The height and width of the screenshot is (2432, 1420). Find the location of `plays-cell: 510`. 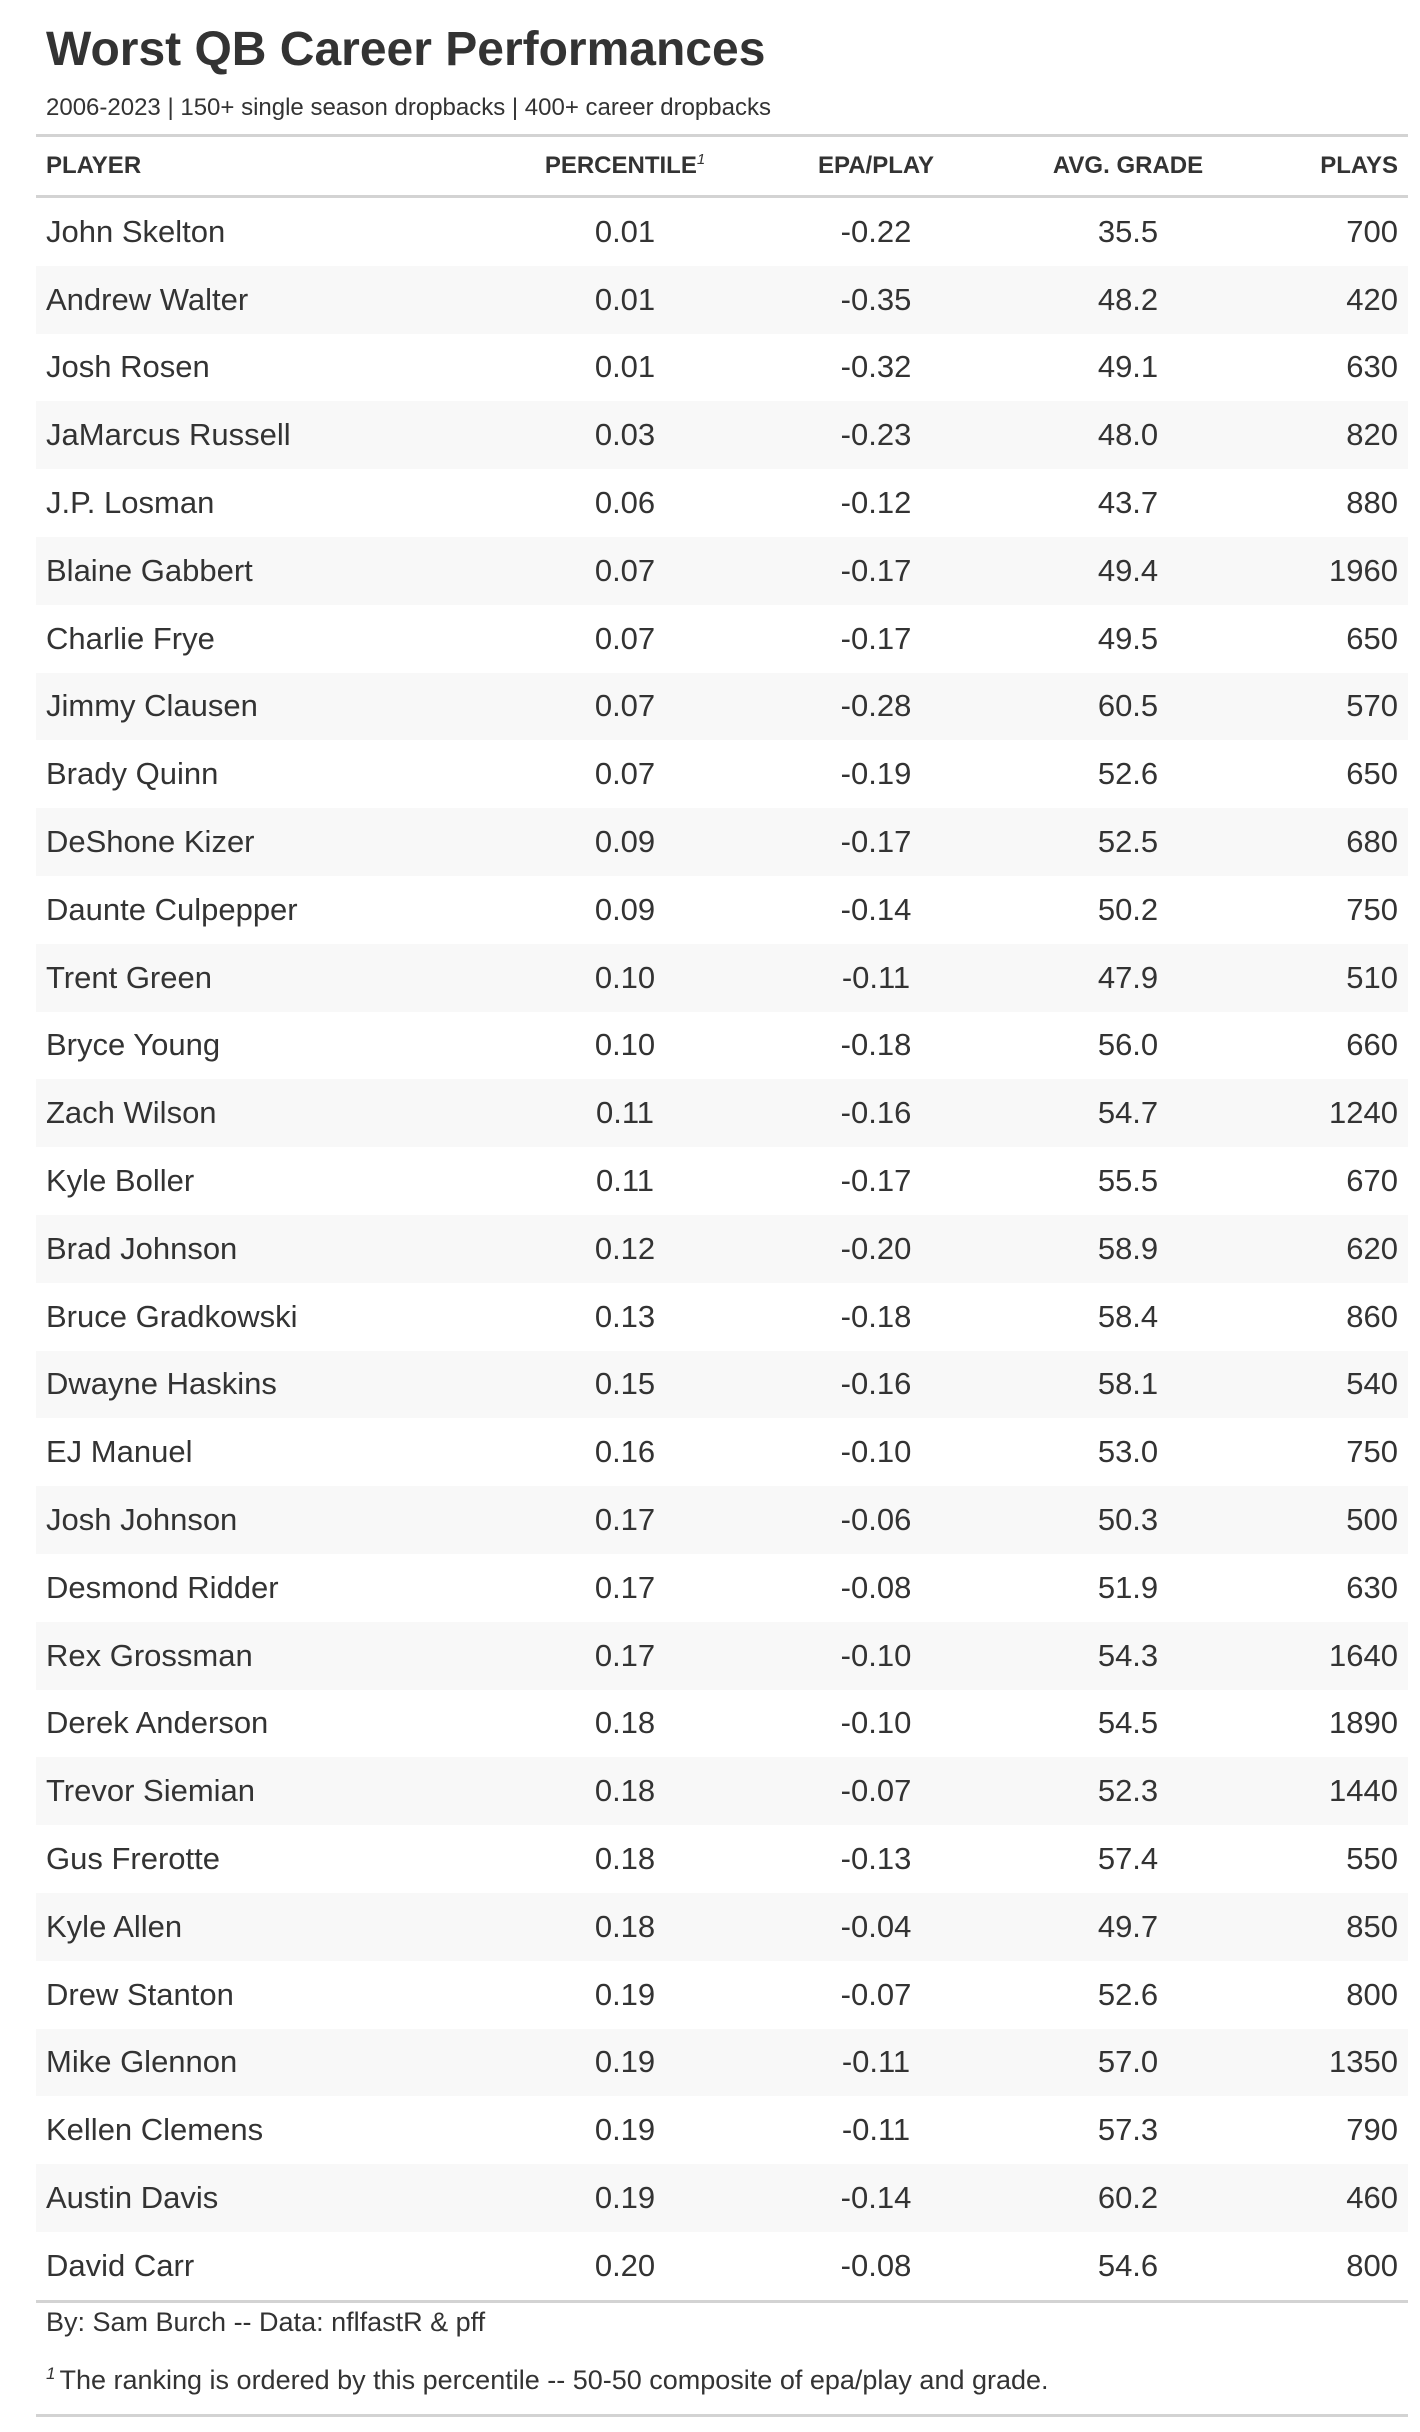

plays-cell: 510 is located at coordinates (1372, 977).